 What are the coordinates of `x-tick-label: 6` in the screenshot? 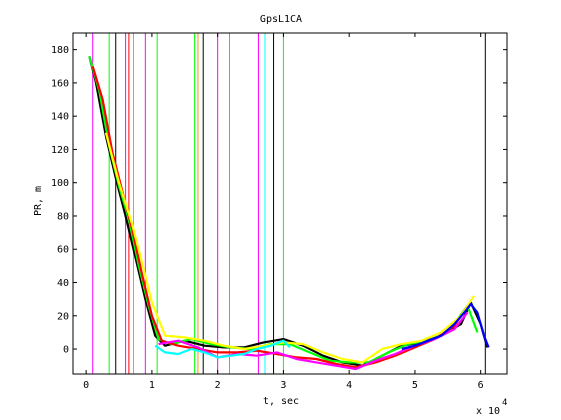 It's located at (481, 385).